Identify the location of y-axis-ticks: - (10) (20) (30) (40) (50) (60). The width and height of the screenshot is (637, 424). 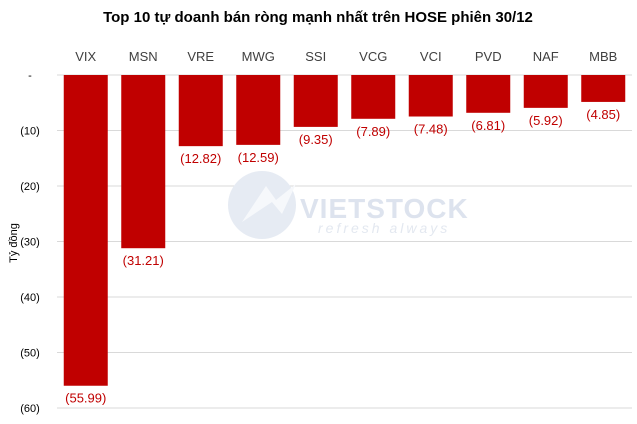
(30, 242).